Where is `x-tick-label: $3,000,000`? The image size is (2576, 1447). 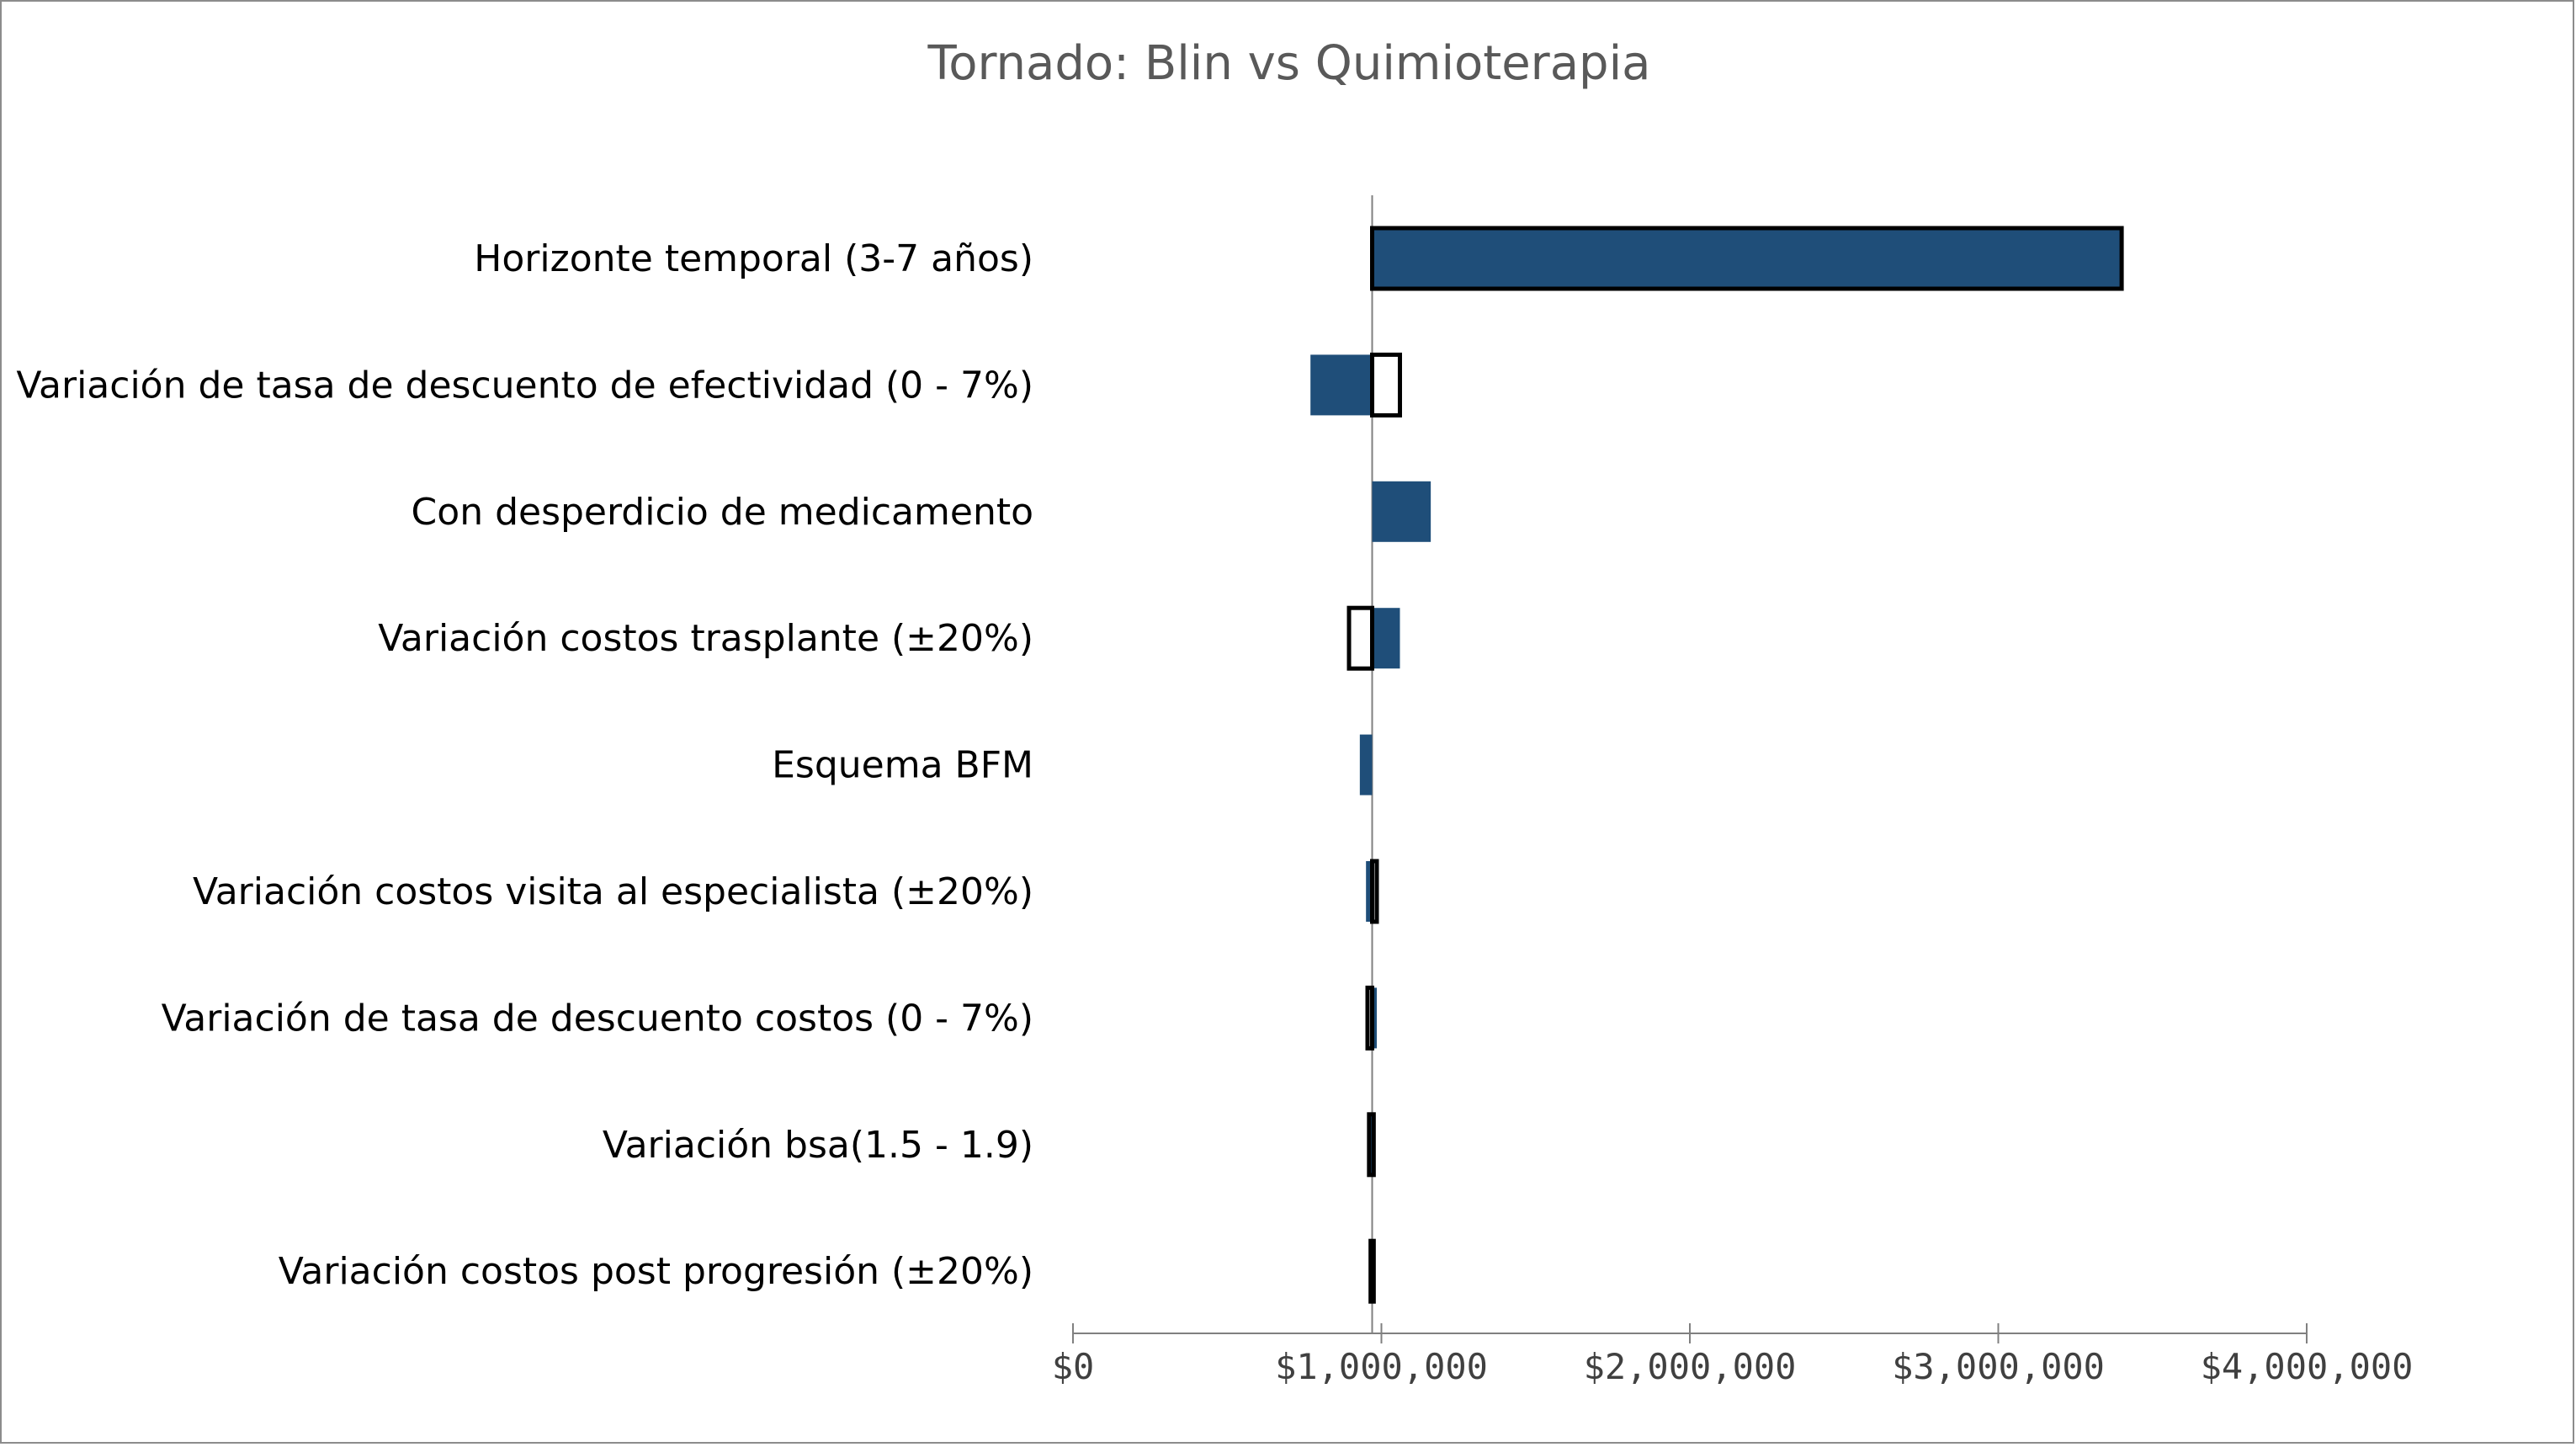
x-tick-label: $3,000,000 is located at coordinates (1998, 1366).